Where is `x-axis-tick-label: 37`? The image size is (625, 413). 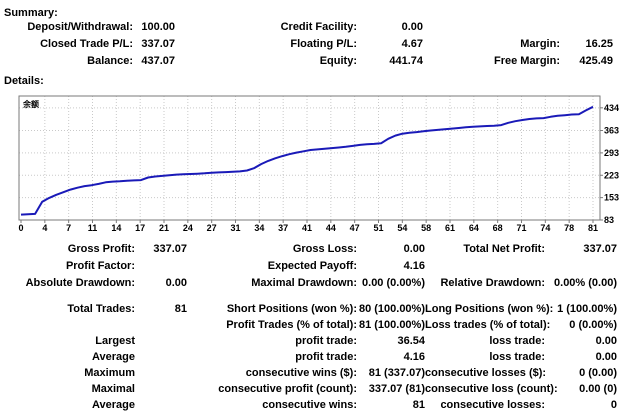
x-axis-tick-label: 37 is located at coordinates (283, 228).